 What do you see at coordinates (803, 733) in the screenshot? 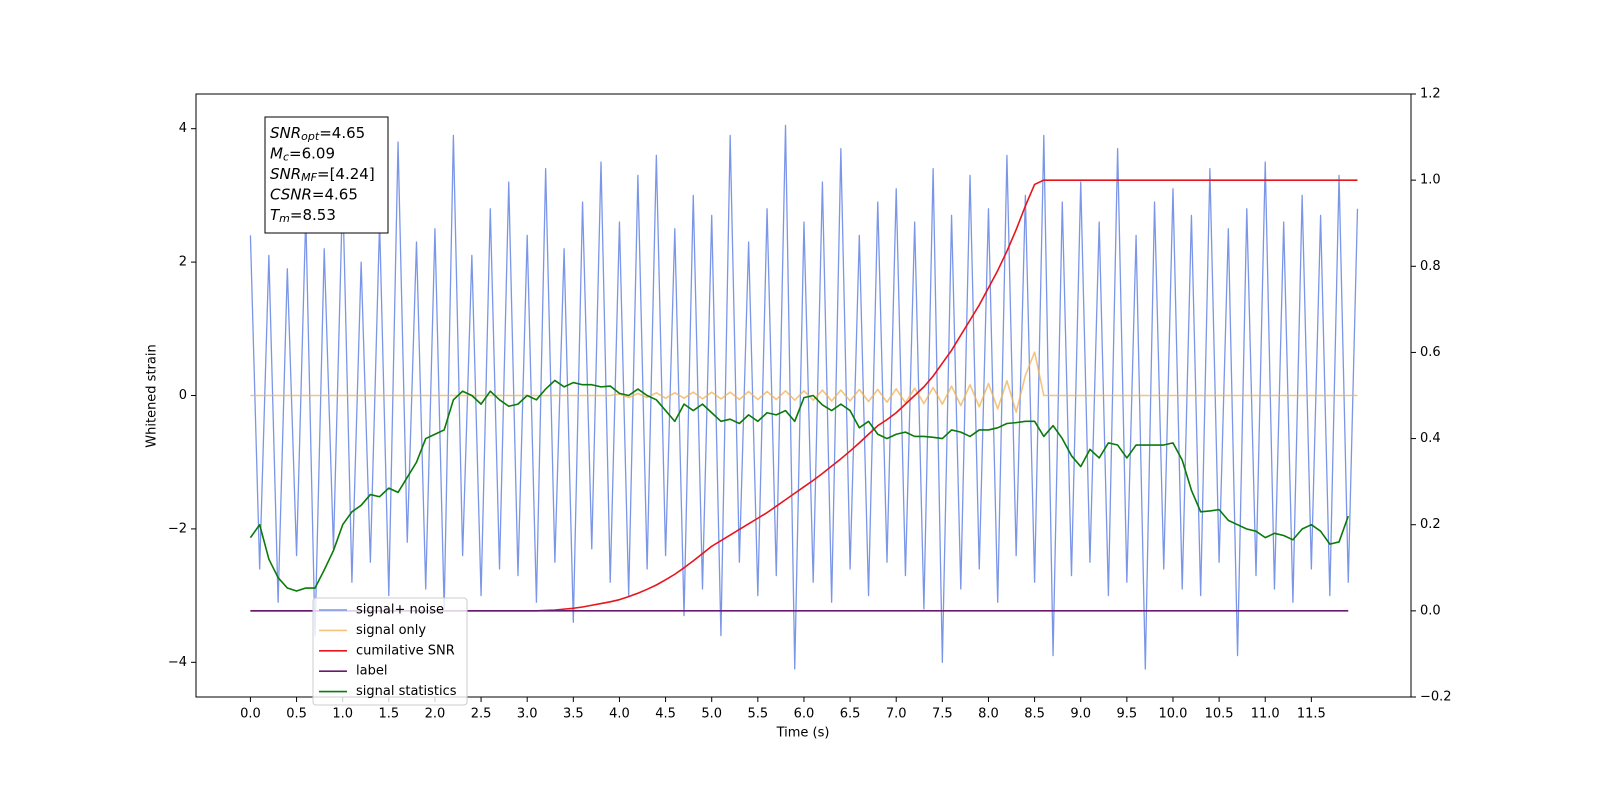
I see `x-axis-label: Time (s)` at bounding box center [803, 733].